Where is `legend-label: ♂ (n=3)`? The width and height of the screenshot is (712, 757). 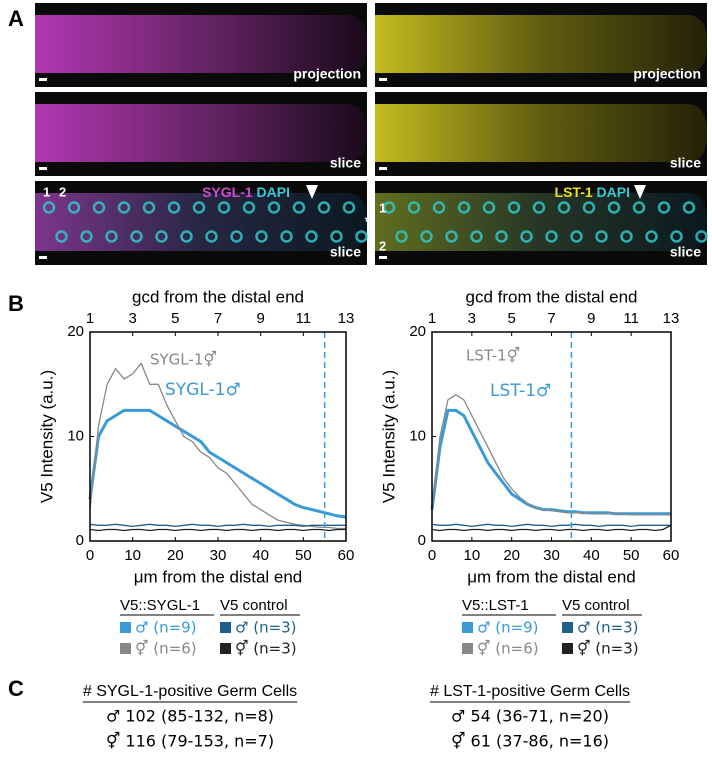 legend-label: ♂ (n=3) is located at coordinates (266, 628).